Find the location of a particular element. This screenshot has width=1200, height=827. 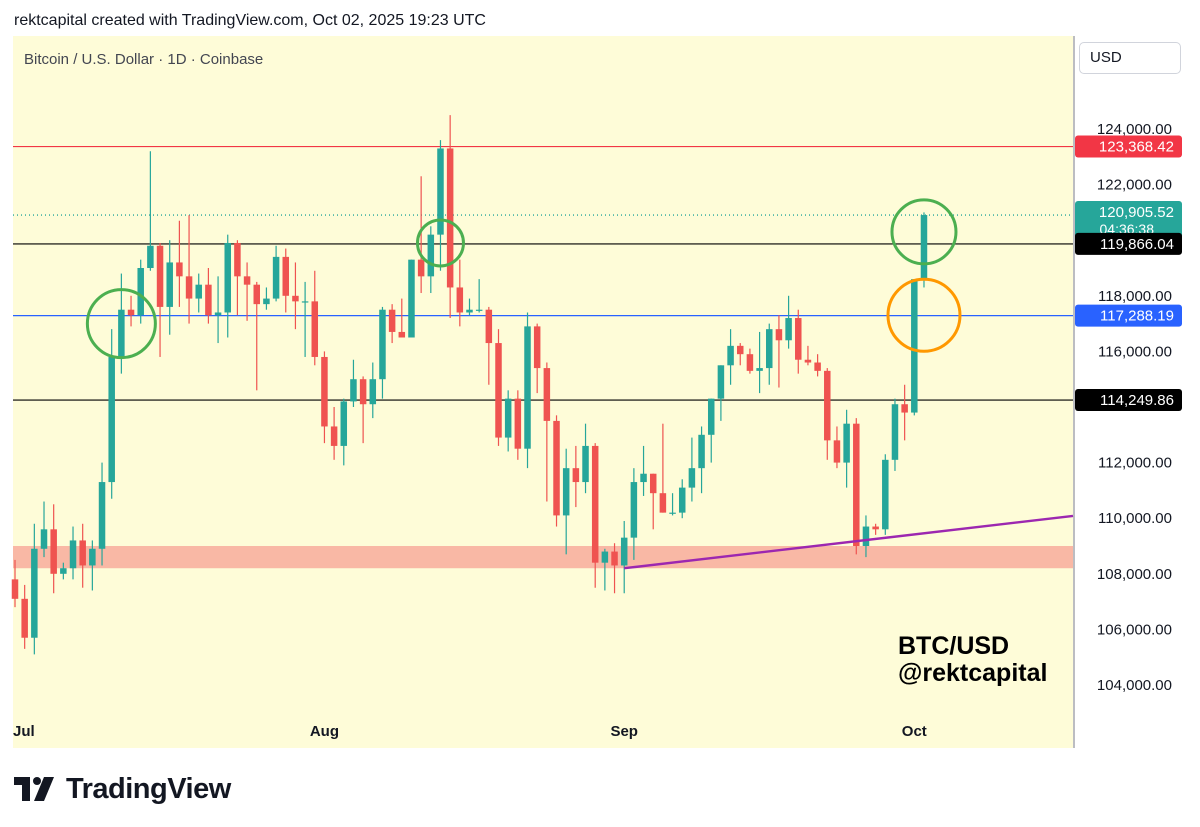

support-zone is located at coordinates (543, 557).